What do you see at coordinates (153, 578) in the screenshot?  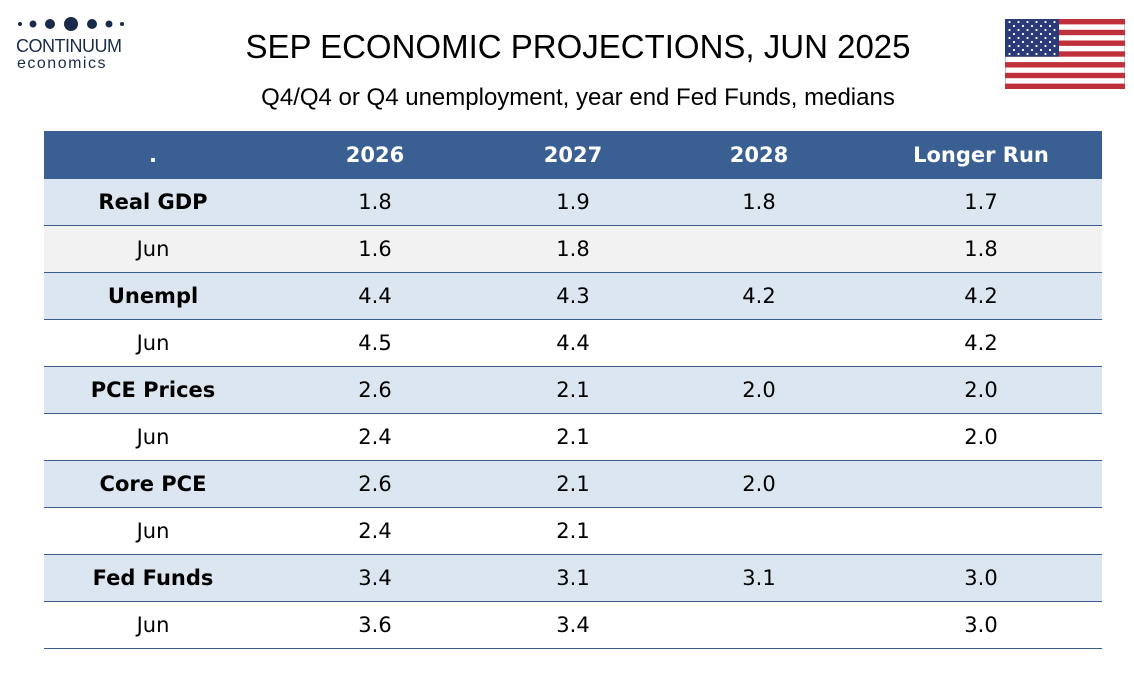 I see `row-label: Fed Funds` at bounding box center [153, 578].